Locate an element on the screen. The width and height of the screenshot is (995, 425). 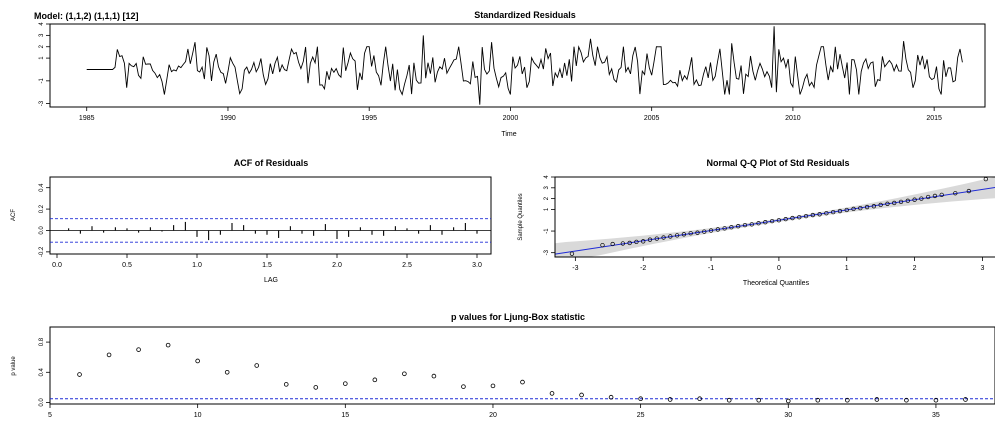
qq-reference-line is located at coordinates (774, 221).